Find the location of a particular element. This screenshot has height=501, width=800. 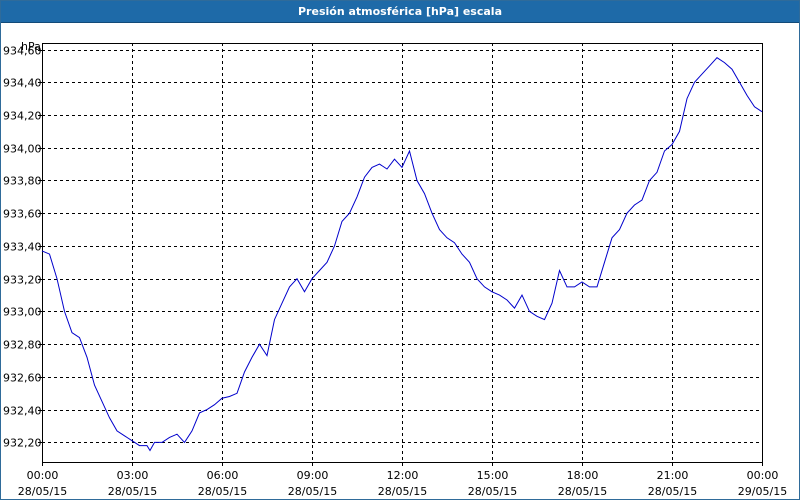

y-tick-label: 934,00 is located at coordinates (22, 149).